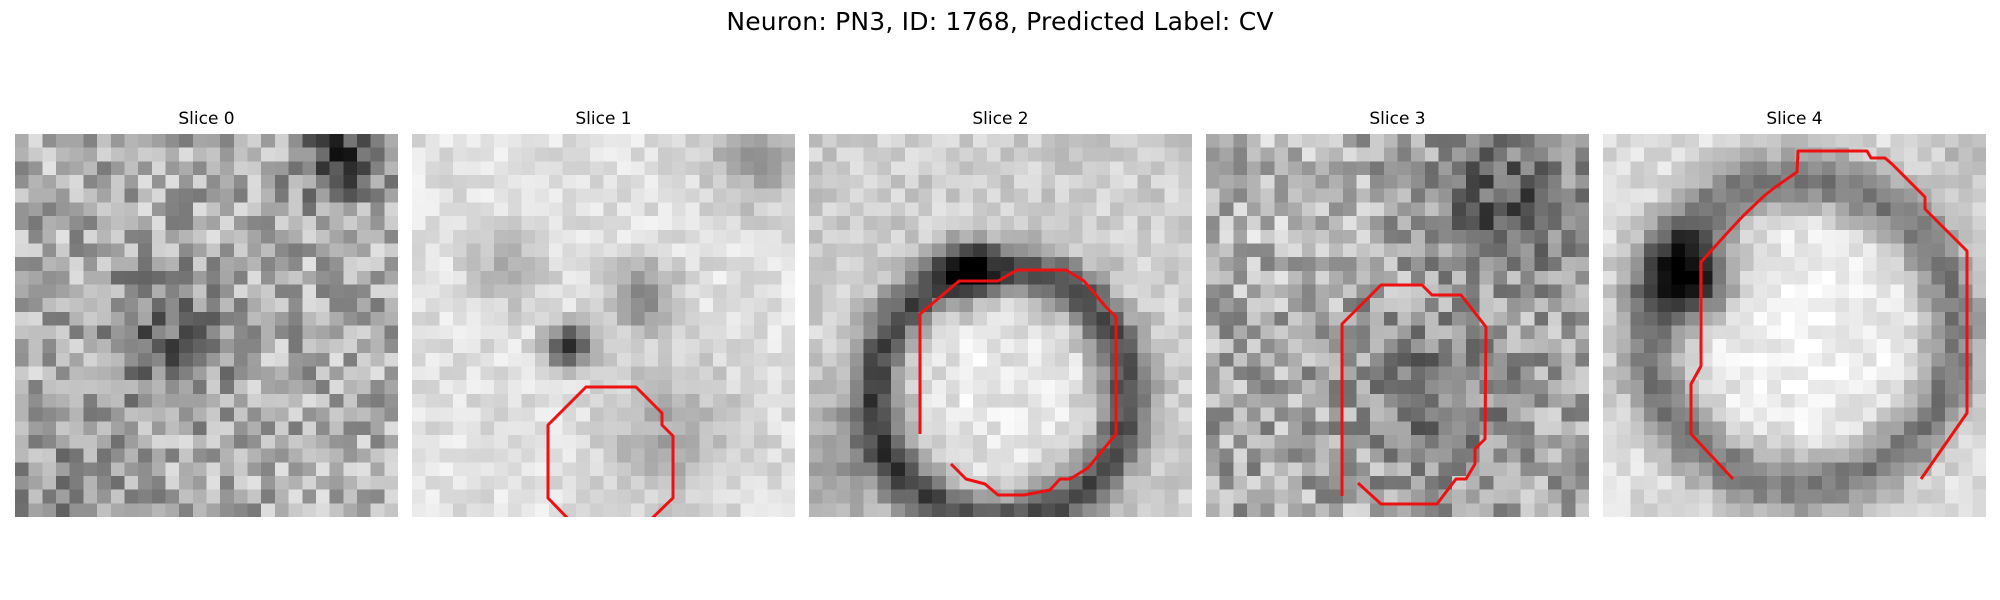 The image size is (2000, 600). Describe the element at coordinates (1794, 119) in the screenshot. I see `slice-title-4: Slice 4` at that location.